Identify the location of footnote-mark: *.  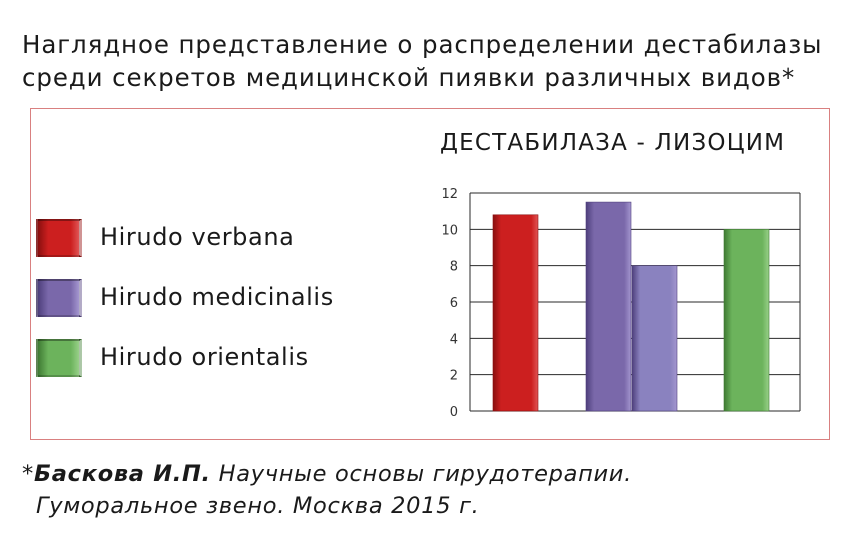
(28, 474).